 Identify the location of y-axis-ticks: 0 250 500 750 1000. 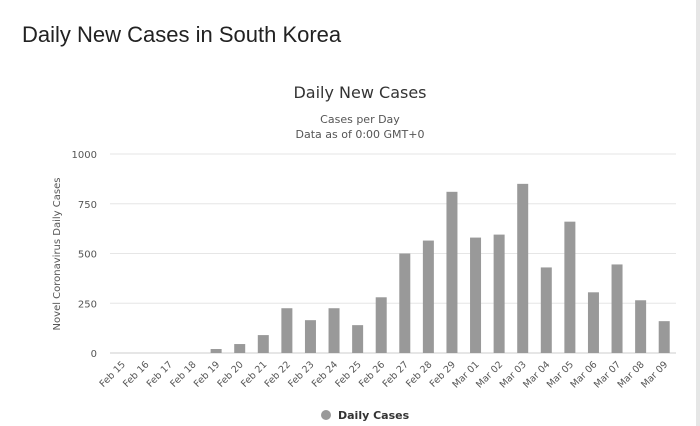
(84, 255).